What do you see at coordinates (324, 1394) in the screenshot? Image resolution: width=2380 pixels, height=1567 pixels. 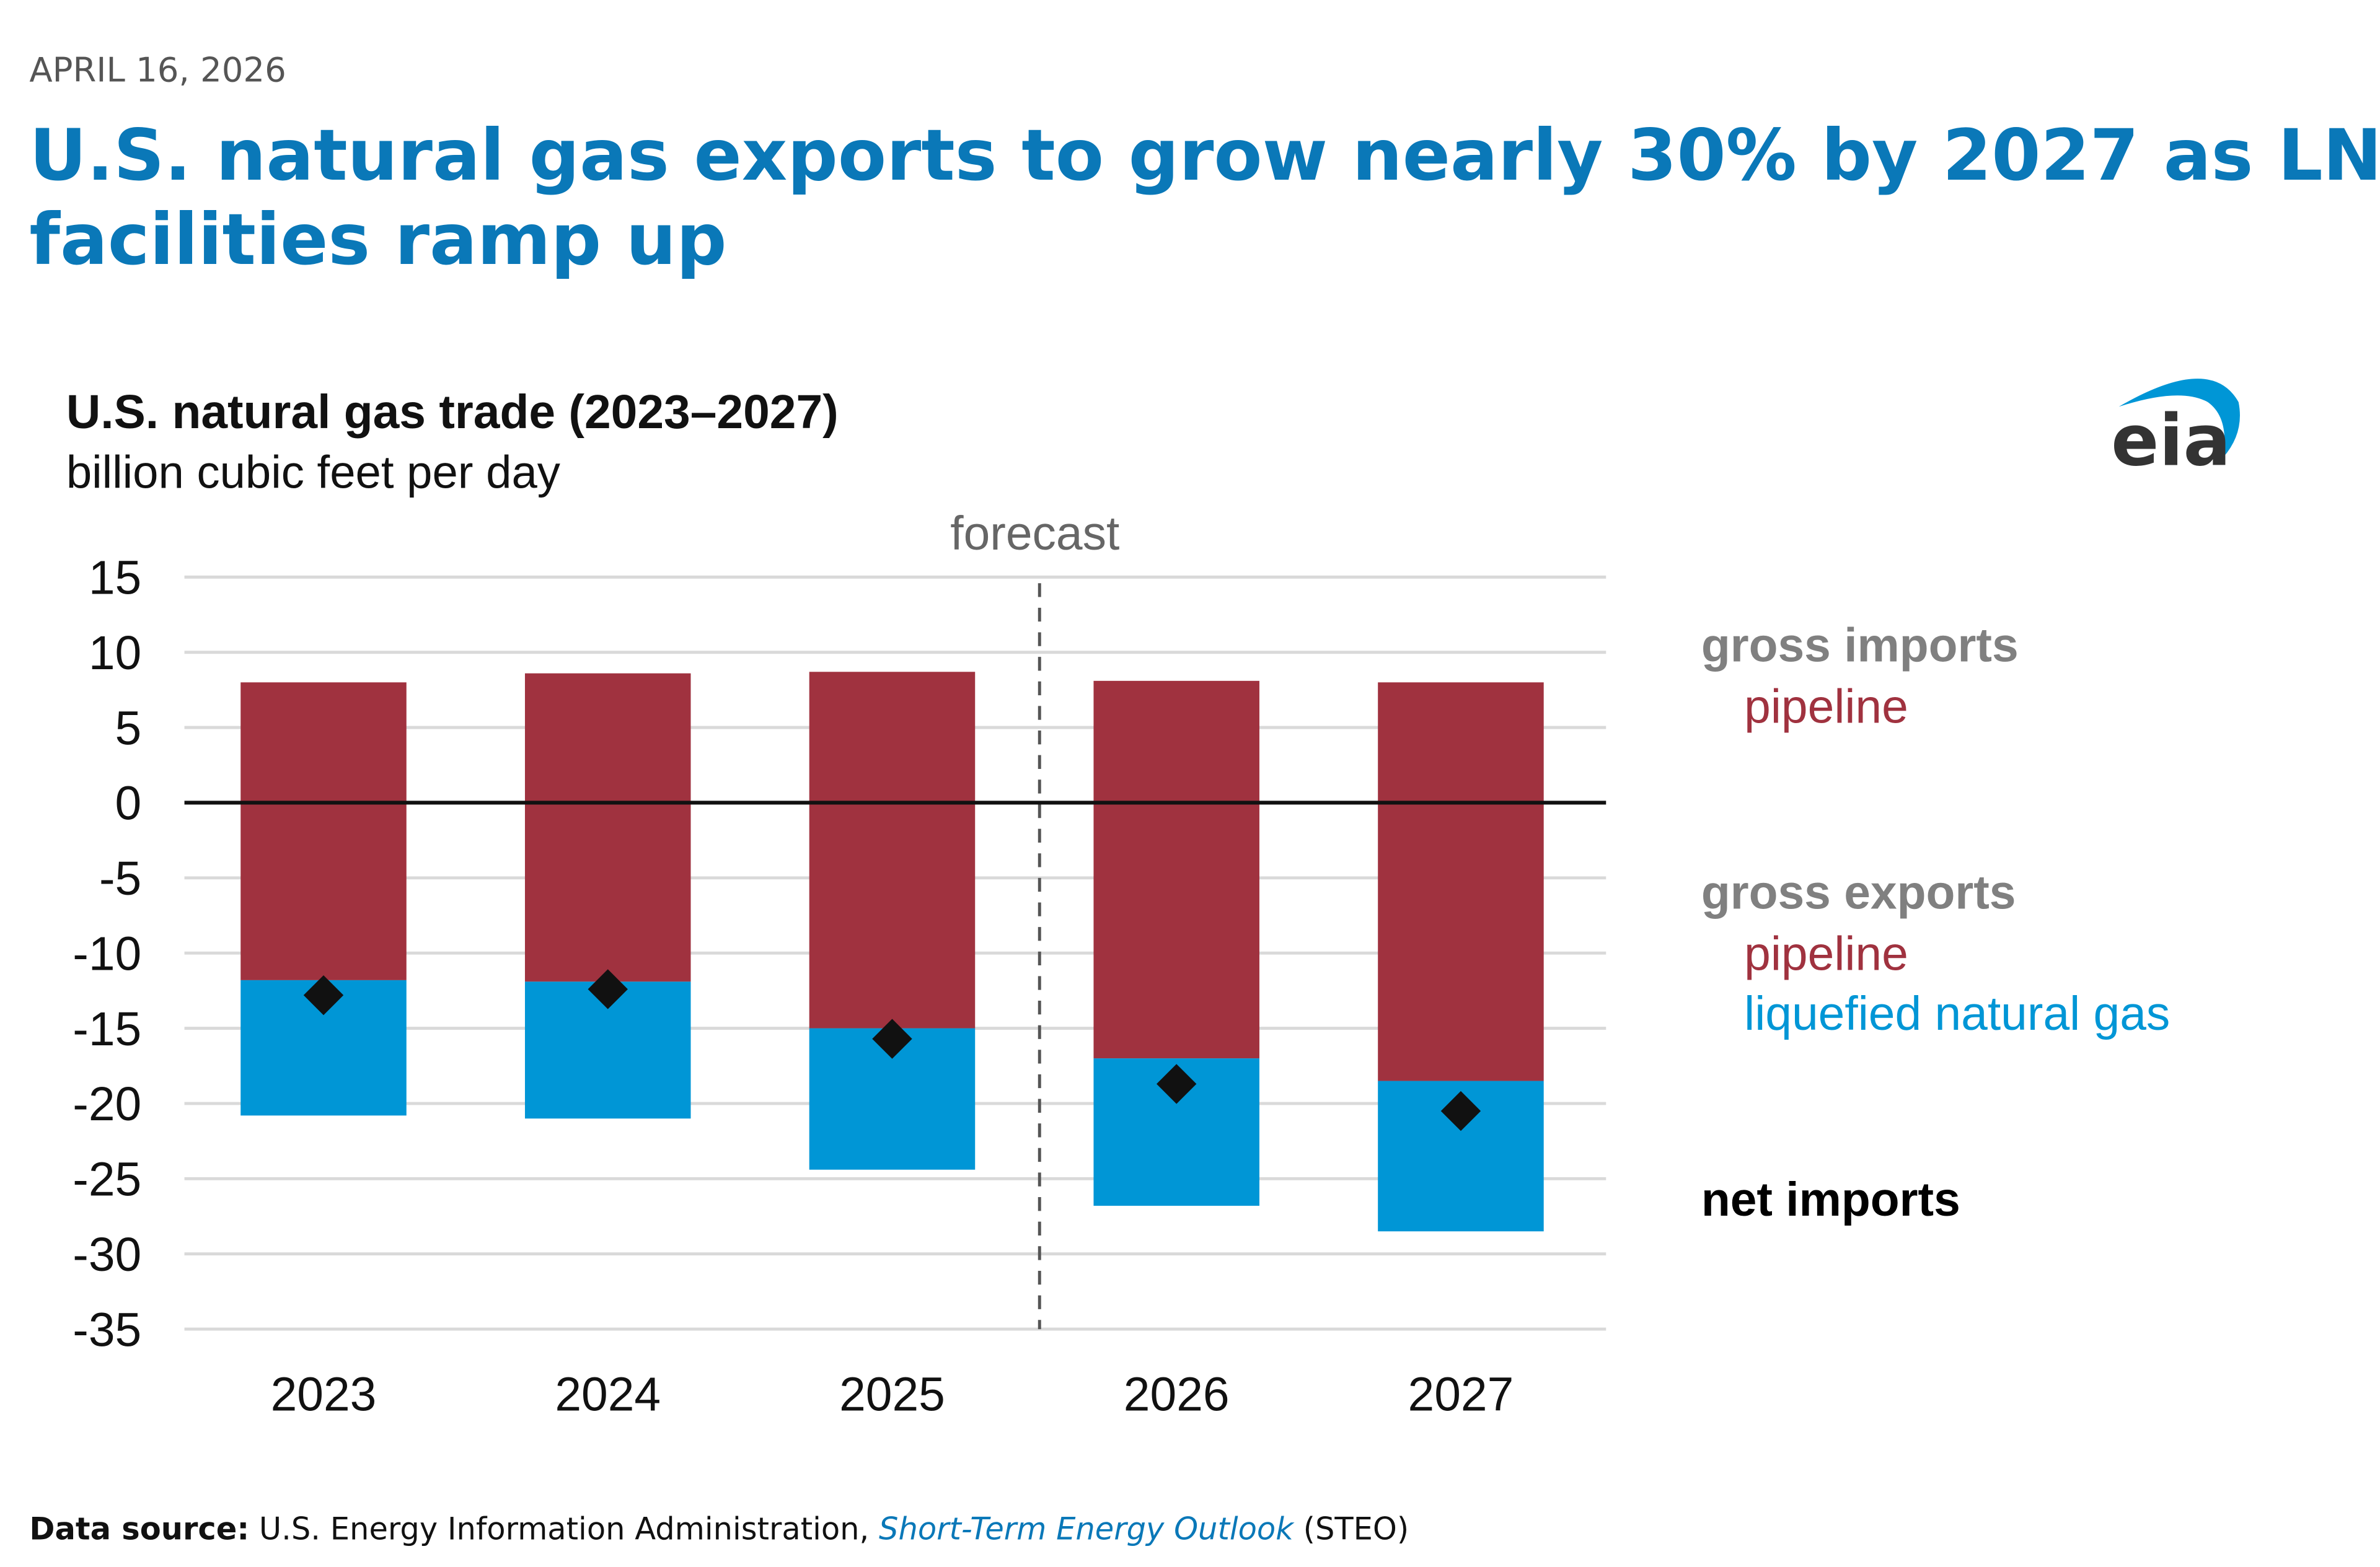 I see `x-tick-label: 2023` at bounding box center [324, 1394].